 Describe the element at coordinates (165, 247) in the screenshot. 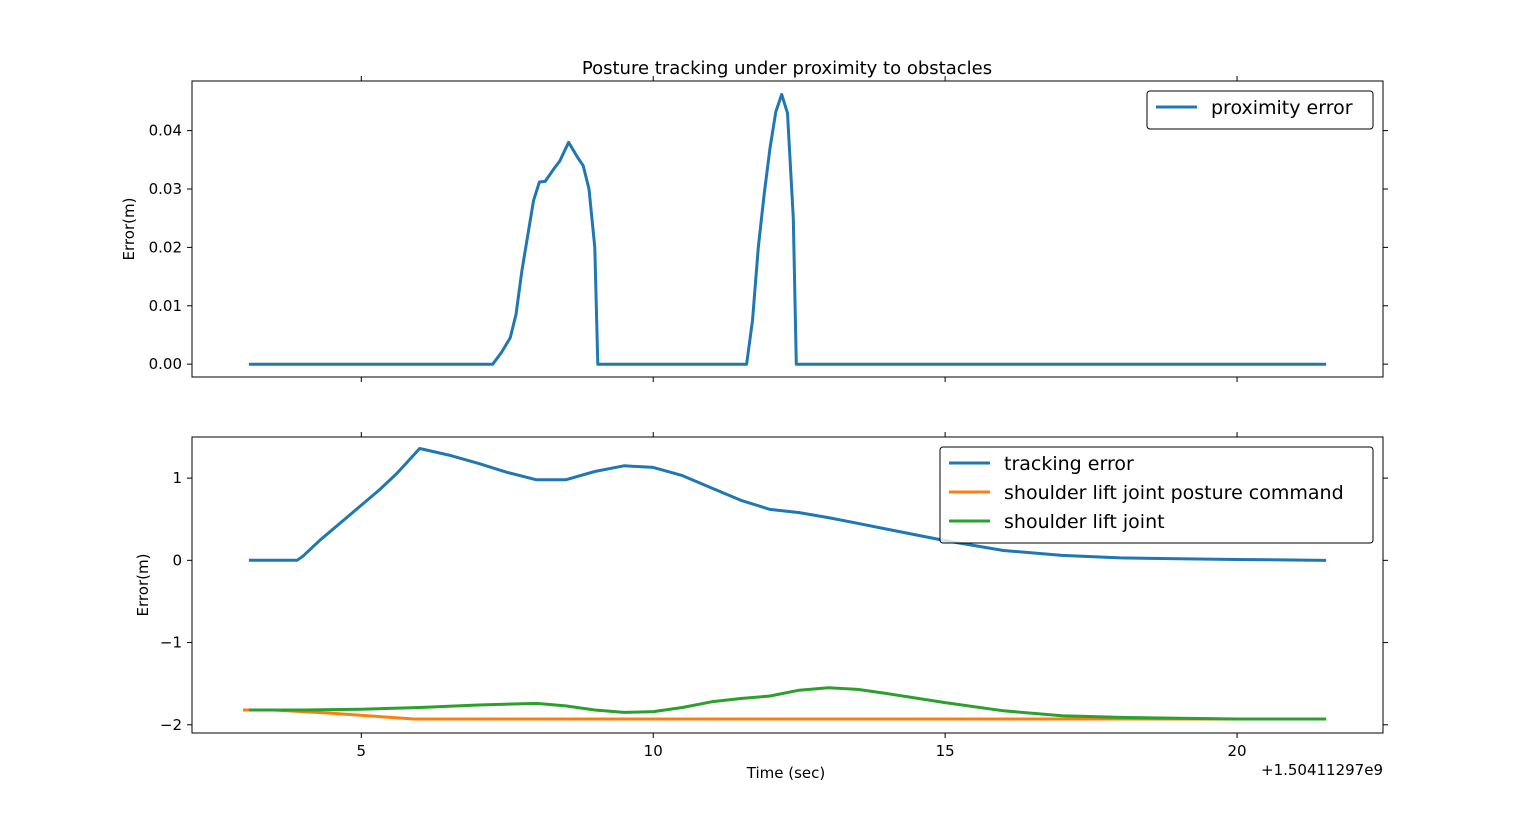

I see `y-tick-label: 0.02` at that location.